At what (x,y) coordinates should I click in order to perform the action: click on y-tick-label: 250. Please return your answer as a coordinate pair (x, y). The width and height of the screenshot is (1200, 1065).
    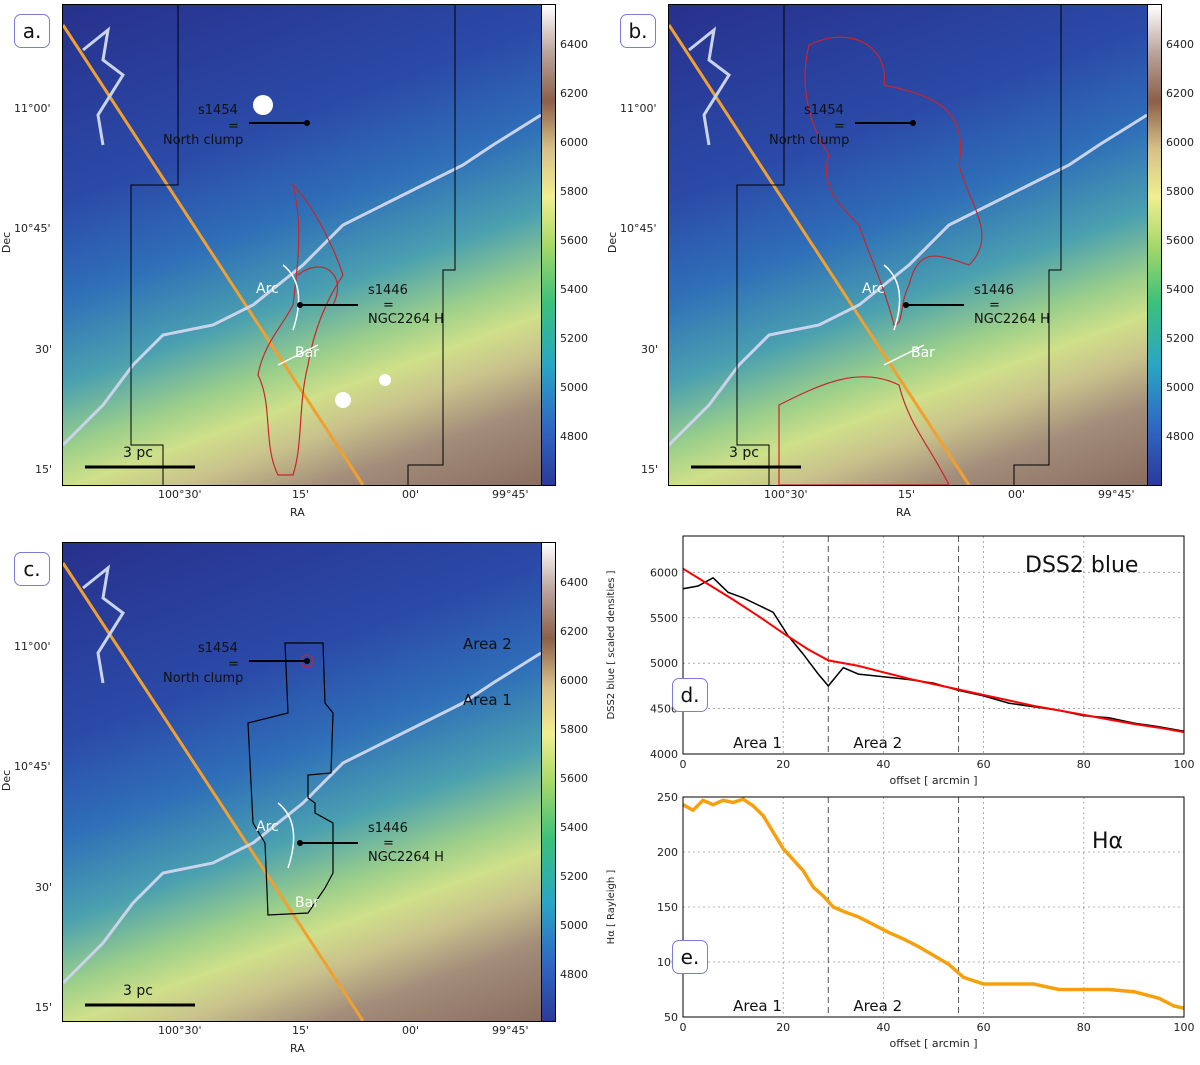
    Looking at the image, I should click on (667, 797).